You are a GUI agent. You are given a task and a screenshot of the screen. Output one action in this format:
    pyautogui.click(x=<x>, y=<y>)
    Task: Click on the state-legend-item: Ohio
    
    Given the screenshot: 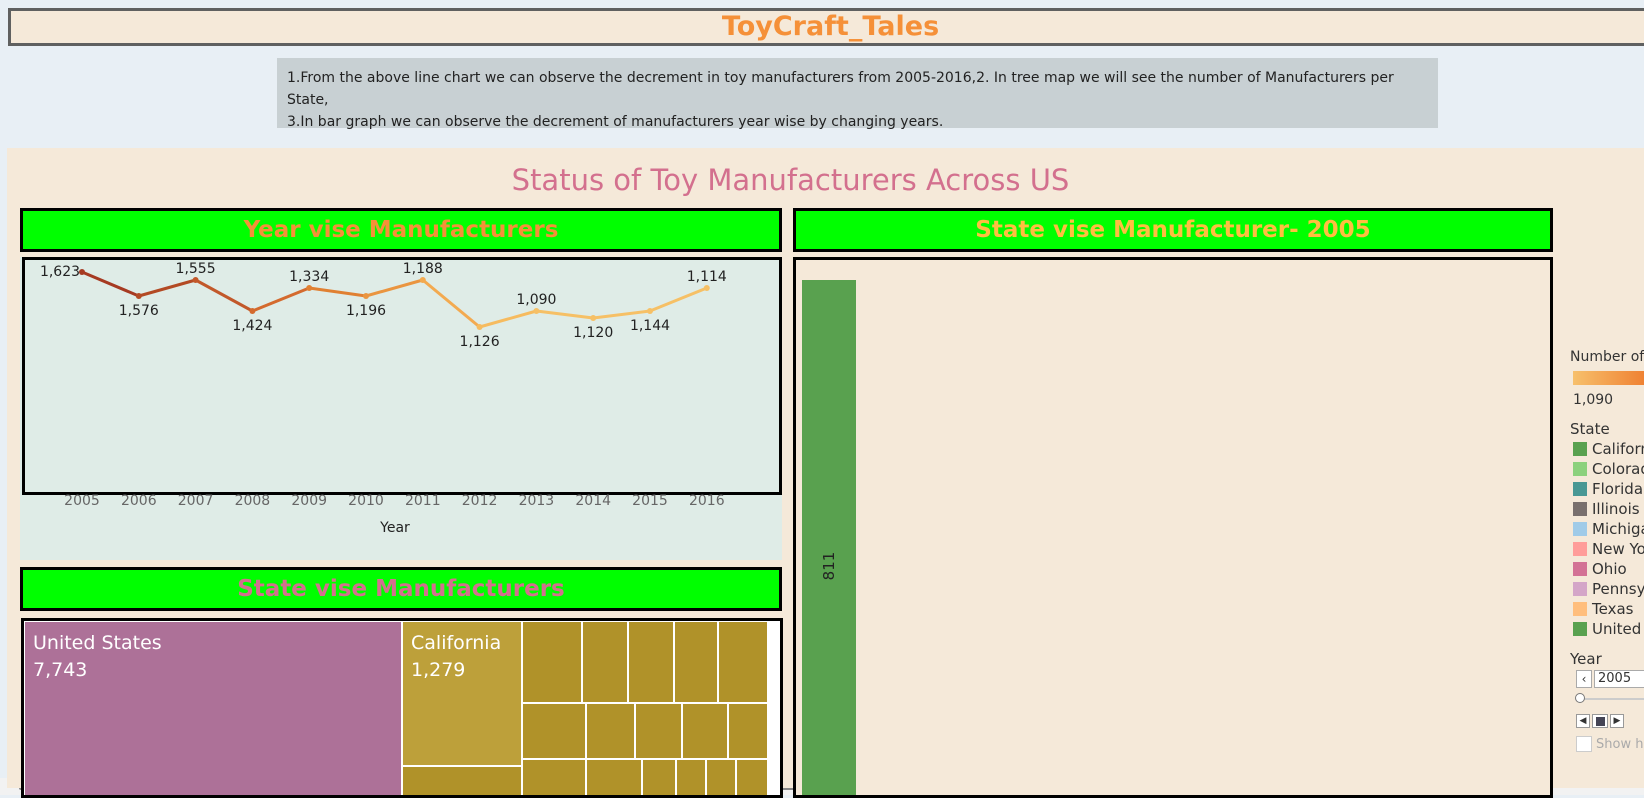 What is the action you would take?
    pyautogui.click(x=1600, y=570)
    